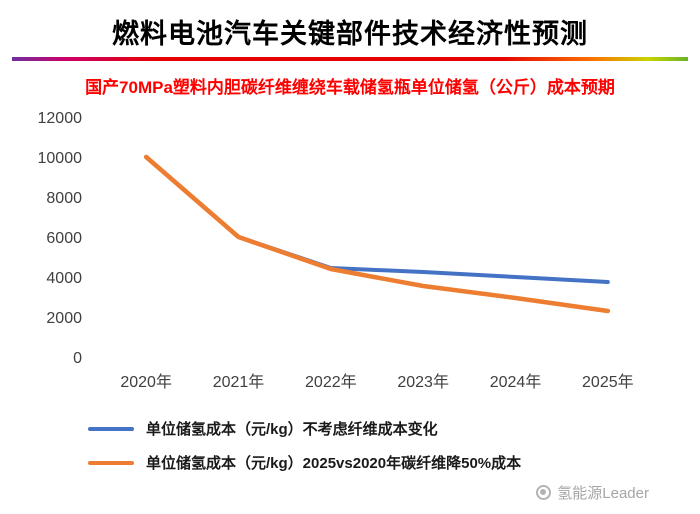 The width and height of the screenshot is (700, 514). Describe the element at coordinates (60, 118) in the screenshot. I see `y-tick-label: 12000` at that location.